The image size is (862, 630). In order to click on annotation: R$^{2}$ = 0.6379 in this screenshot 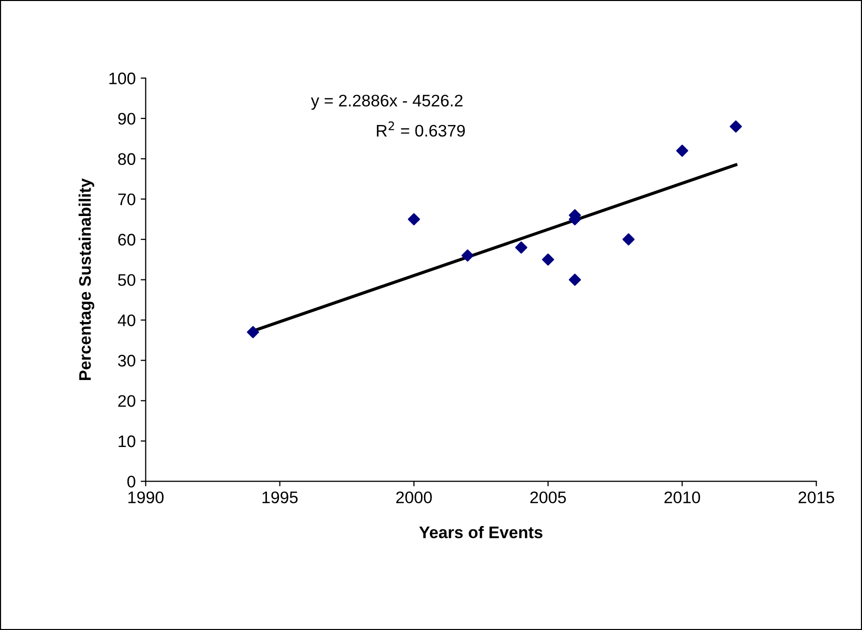, I will do `click(420, 129)`.